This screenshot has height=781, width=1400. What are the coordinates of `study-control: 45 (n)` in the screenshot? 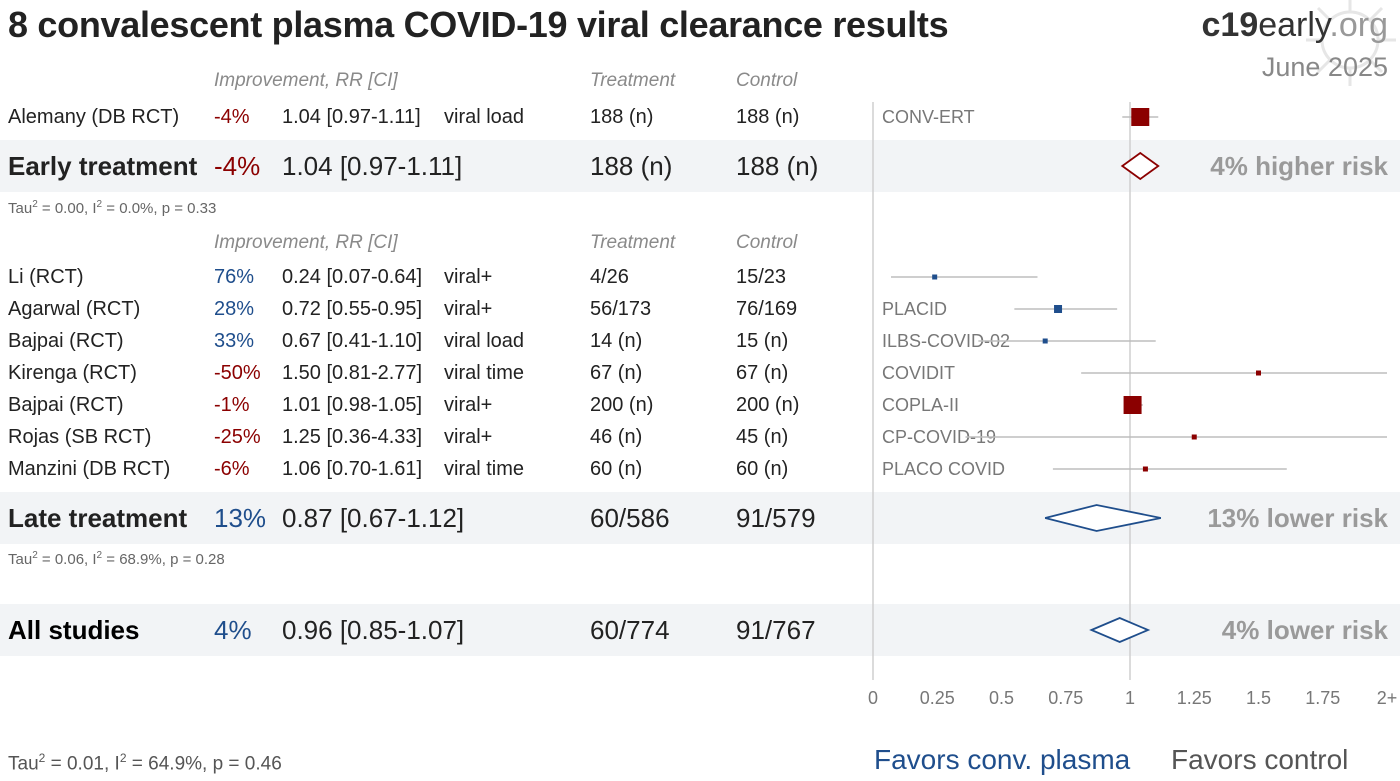 It's located at (762, 437).